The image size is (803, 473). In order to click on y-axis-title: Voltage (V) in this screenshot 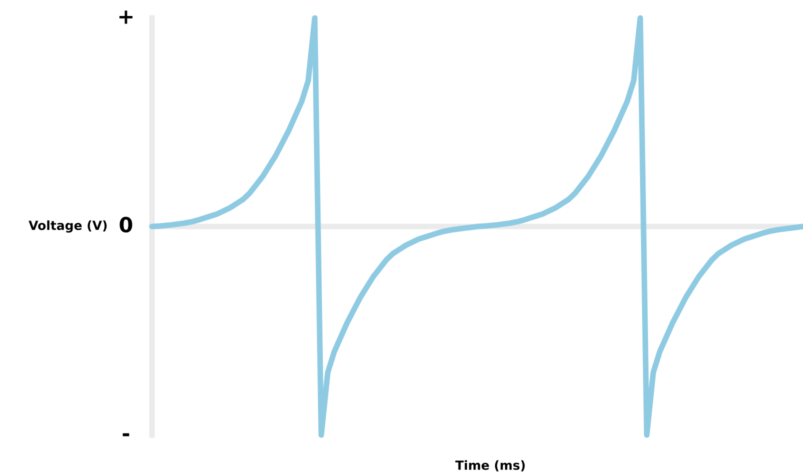, I will do `click(67, 226)`.